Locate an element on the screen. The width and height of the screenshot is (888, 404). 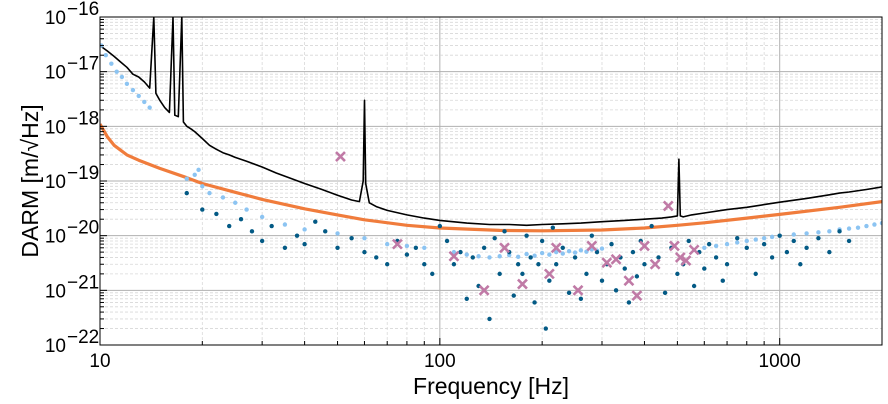
x-tick-label: 100 is located at coordinates (440, 361).